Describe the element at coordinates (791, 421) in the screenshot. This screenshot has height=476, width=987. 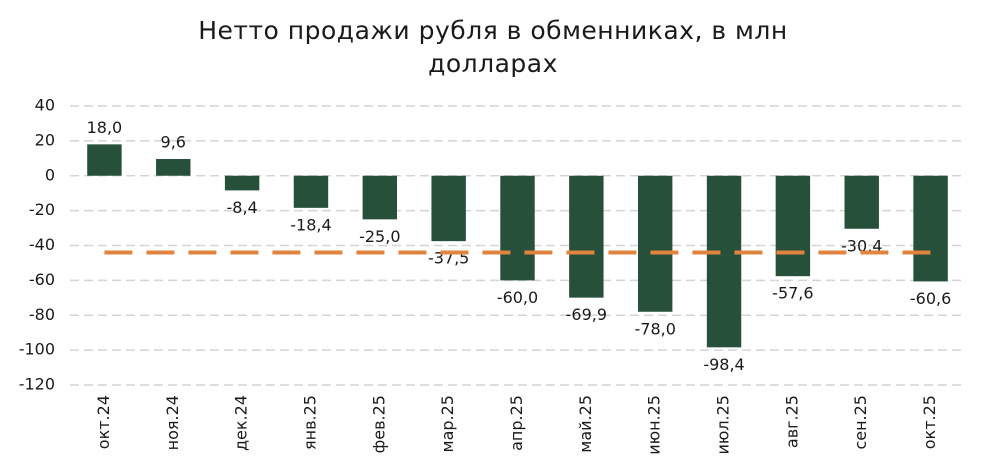
I see `x-tick-label: авг.25` at that location.